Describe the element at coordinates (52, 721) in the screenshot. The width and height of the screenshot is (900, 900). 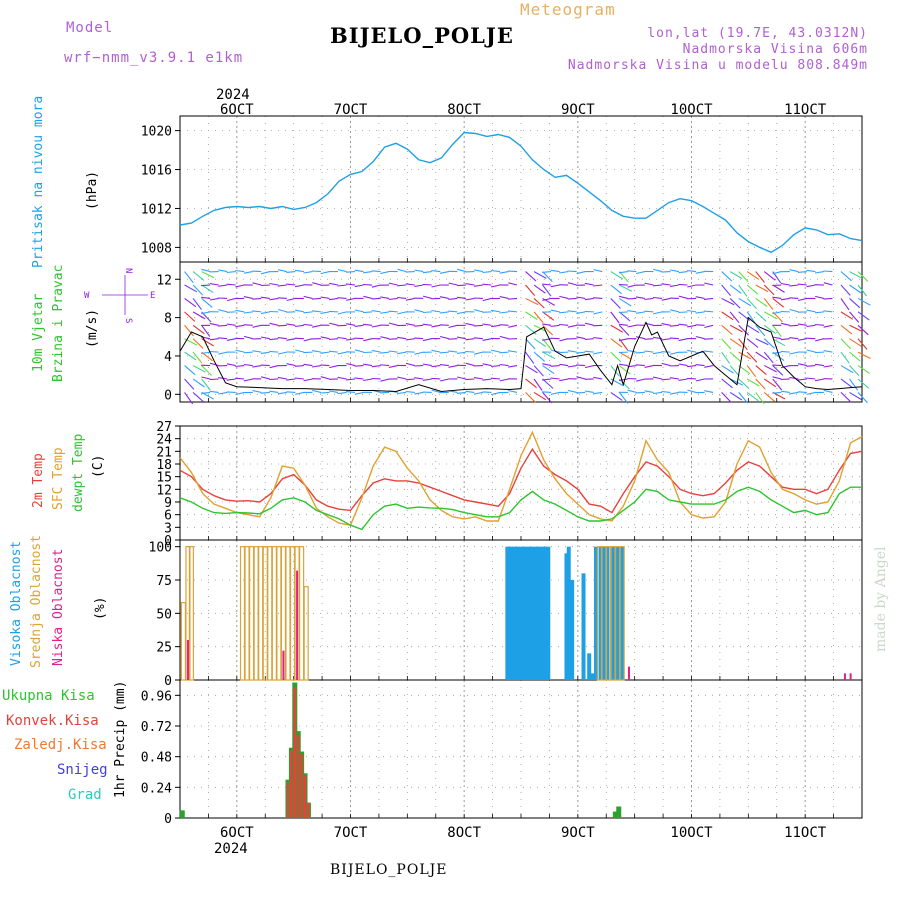
I see `conv-precip-label: Konvek.Kisa` at that location.